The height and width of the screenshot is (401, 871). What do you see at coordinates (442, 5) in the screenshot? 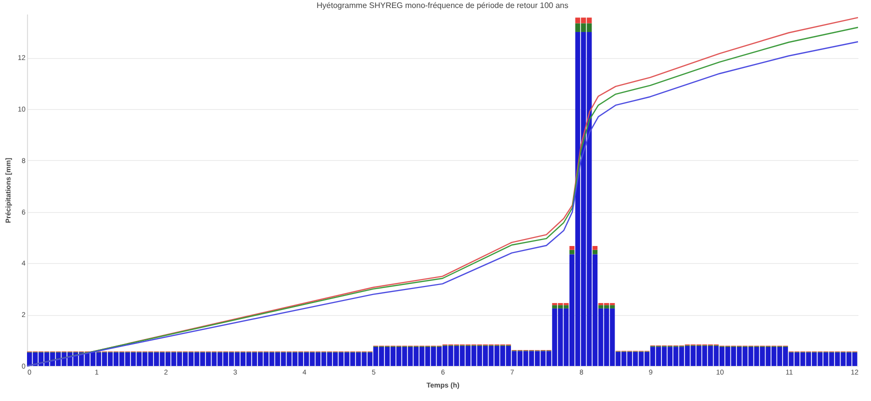
I see `chart-title: Hyétogramme SHYREG mono-fréquence de période de retour 100 ans` at bounding box center [442, 5].